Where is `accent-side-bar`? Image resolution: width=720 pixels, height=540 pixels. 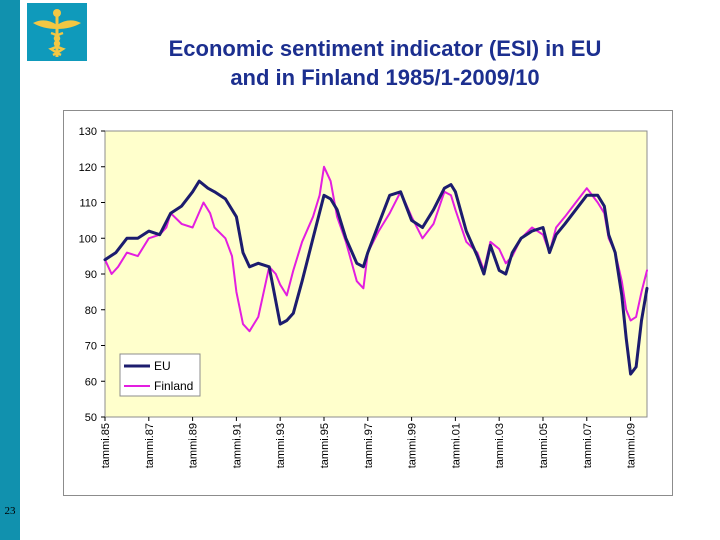 accent-side-bar is located at coordinates (10, 270).